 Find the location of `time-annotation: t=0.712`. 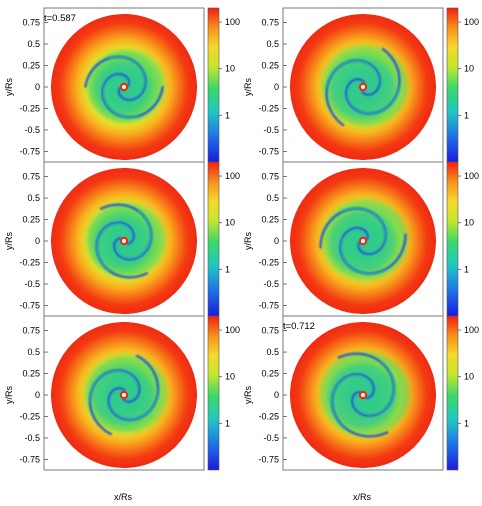

time-annotation: t=0.712 is located at coordinates (299, 326).